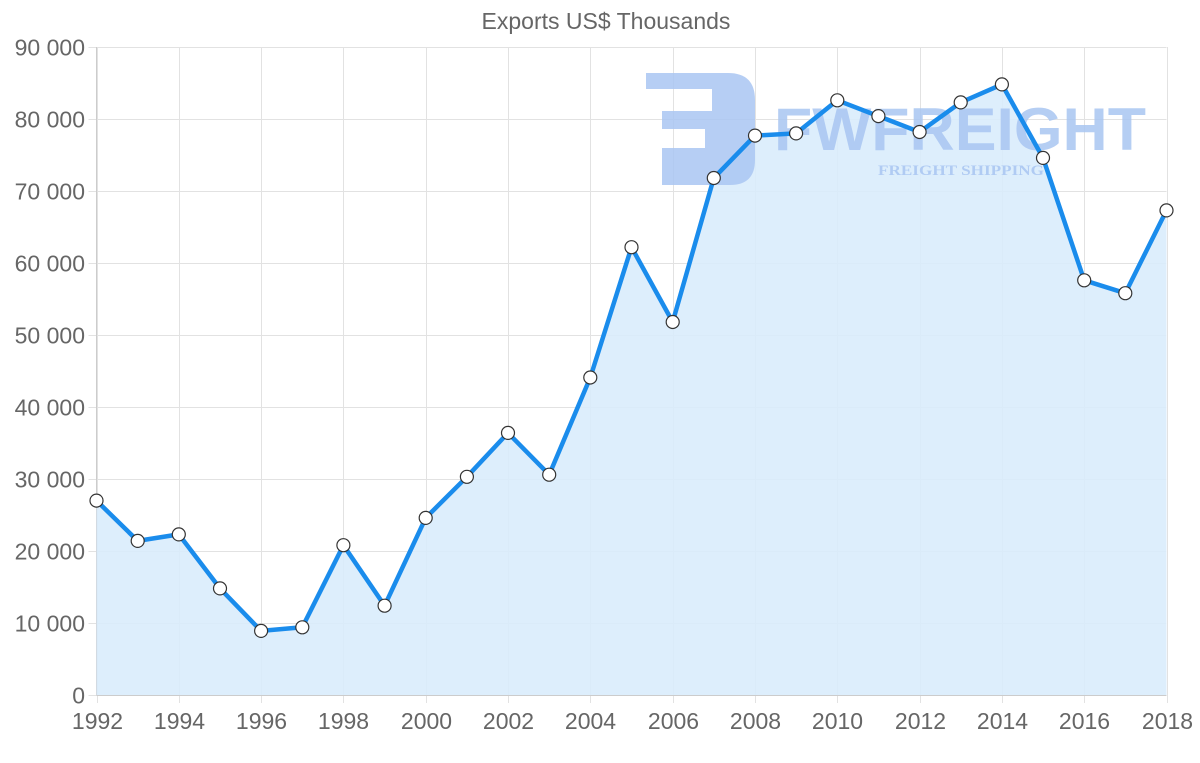 This screenshot has width=1200, height=763. What do you see at coordinates (837, 721) in the screenshot?
I see `x-tick-label: 2010` at bounding box center [837, 721].